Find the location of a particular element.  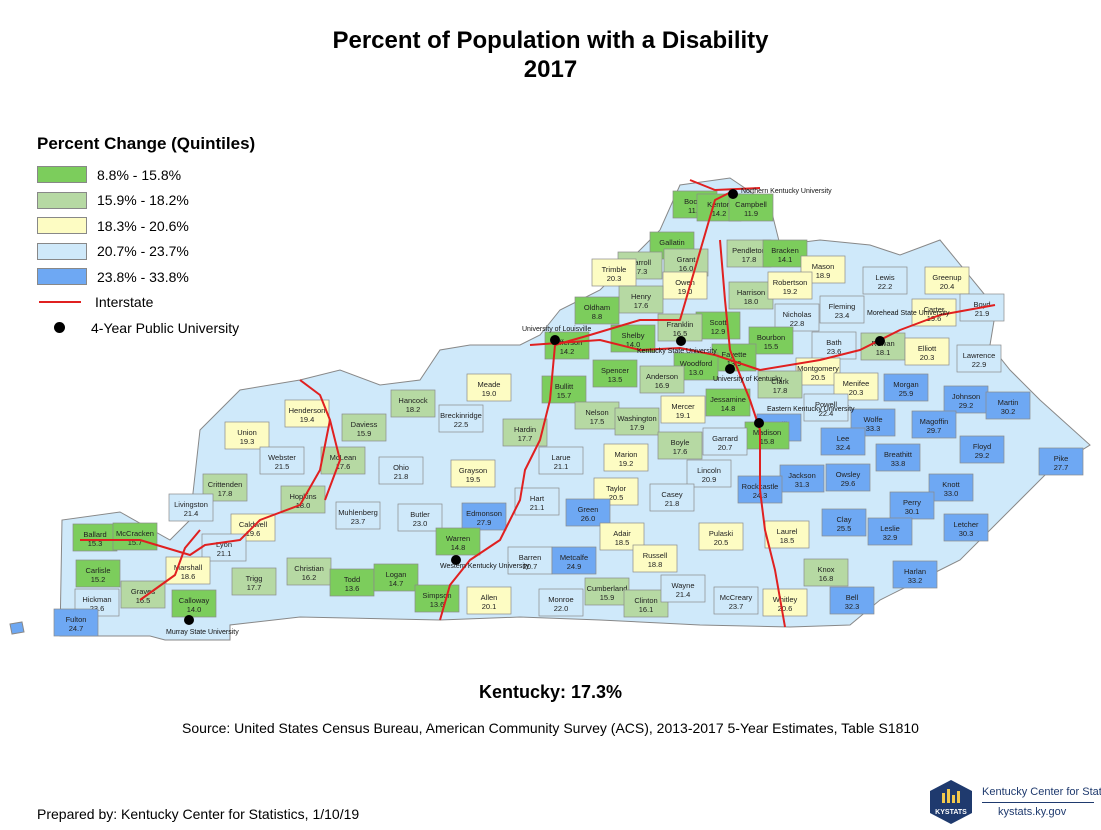

county-name: Clinton is located at coordinates (645, 600).